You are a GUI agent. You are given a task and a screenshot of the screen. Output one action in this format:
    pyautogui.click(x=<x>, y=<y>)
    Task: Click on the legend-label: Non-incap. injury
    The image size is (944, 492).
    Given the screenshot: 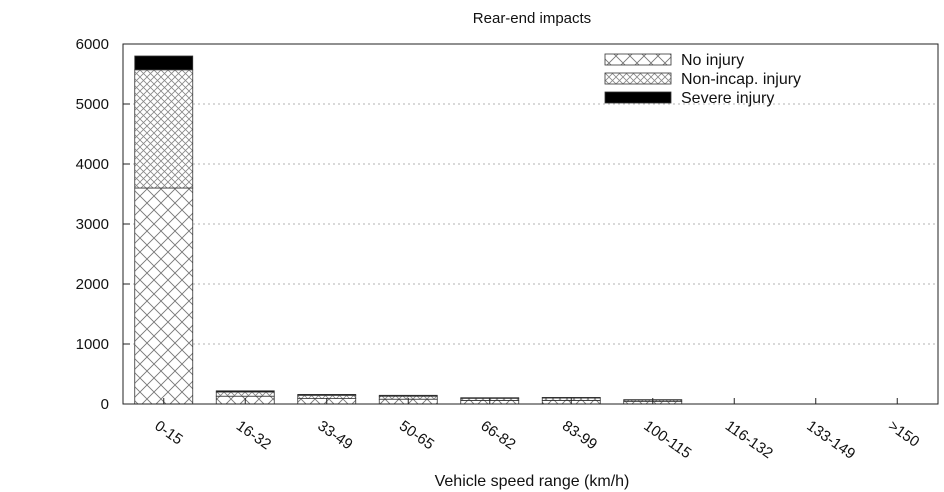 What is the action you would take?
    pyautogui.click(x=741, y=79)
    